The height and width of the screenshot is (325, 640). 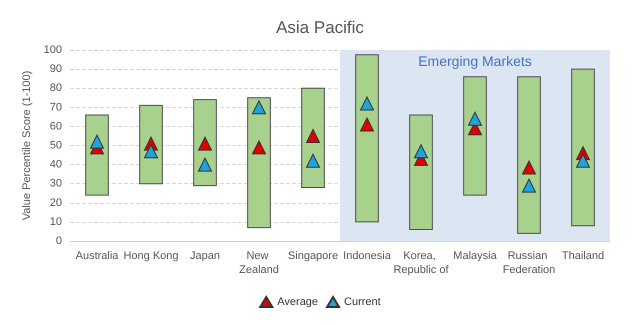 What do you see at coordinates (27, 145) in the screenshot?
I see `y-axis-title: Value Percentile Score (1-100)` at bounding box center [27, 145].